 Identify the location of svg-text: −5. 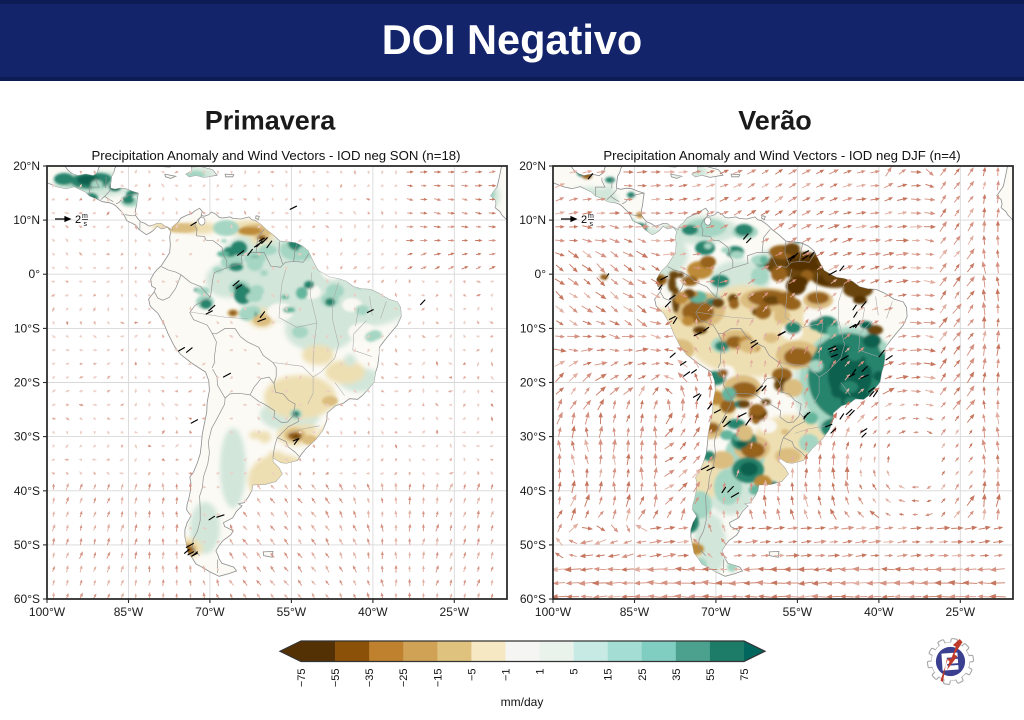
(472, 675).